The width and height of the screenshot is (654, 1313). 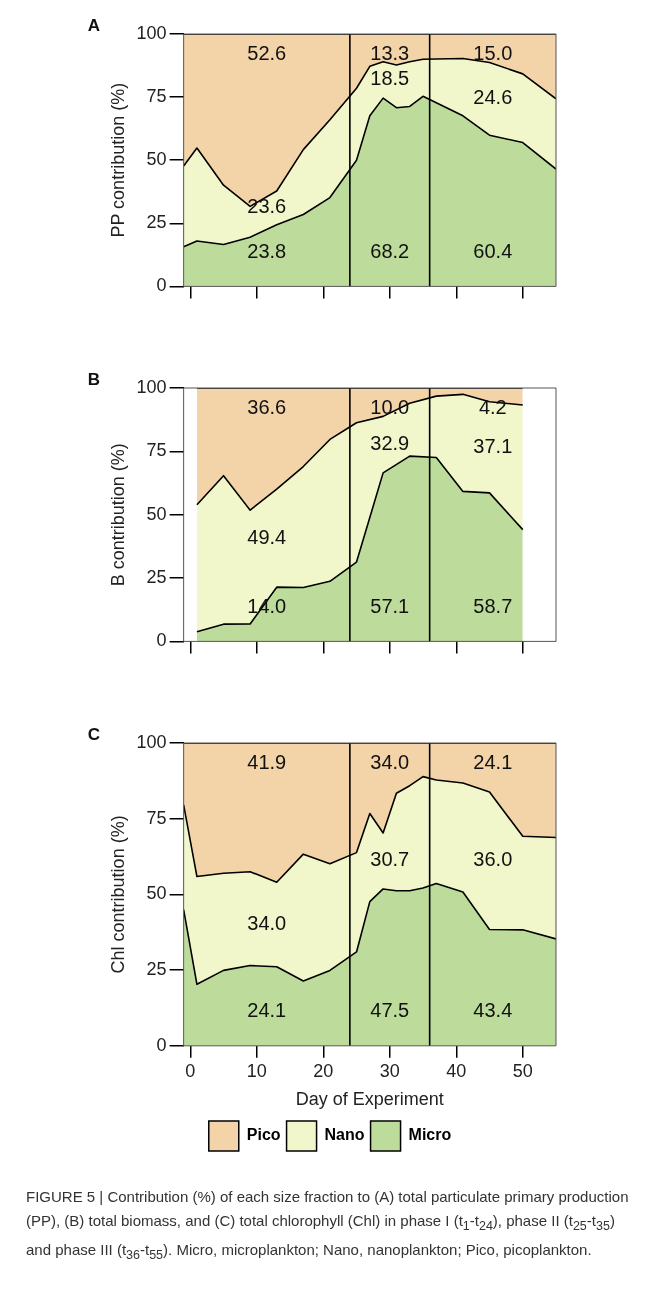 What do you see at coordinates (390, 443) in the screenshot?
I see `annotation: 32.9` at bounding box center [390, 443].